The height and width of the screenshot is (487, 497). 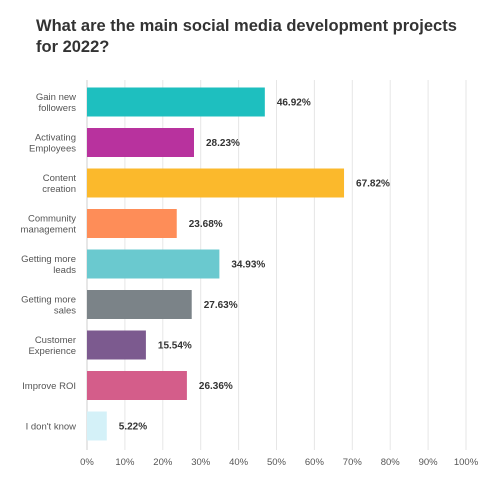 What do you see at coordinates (216, 386) in the screenshot?
I see `data-label: 26.36%` at bounding box center [216, 386].